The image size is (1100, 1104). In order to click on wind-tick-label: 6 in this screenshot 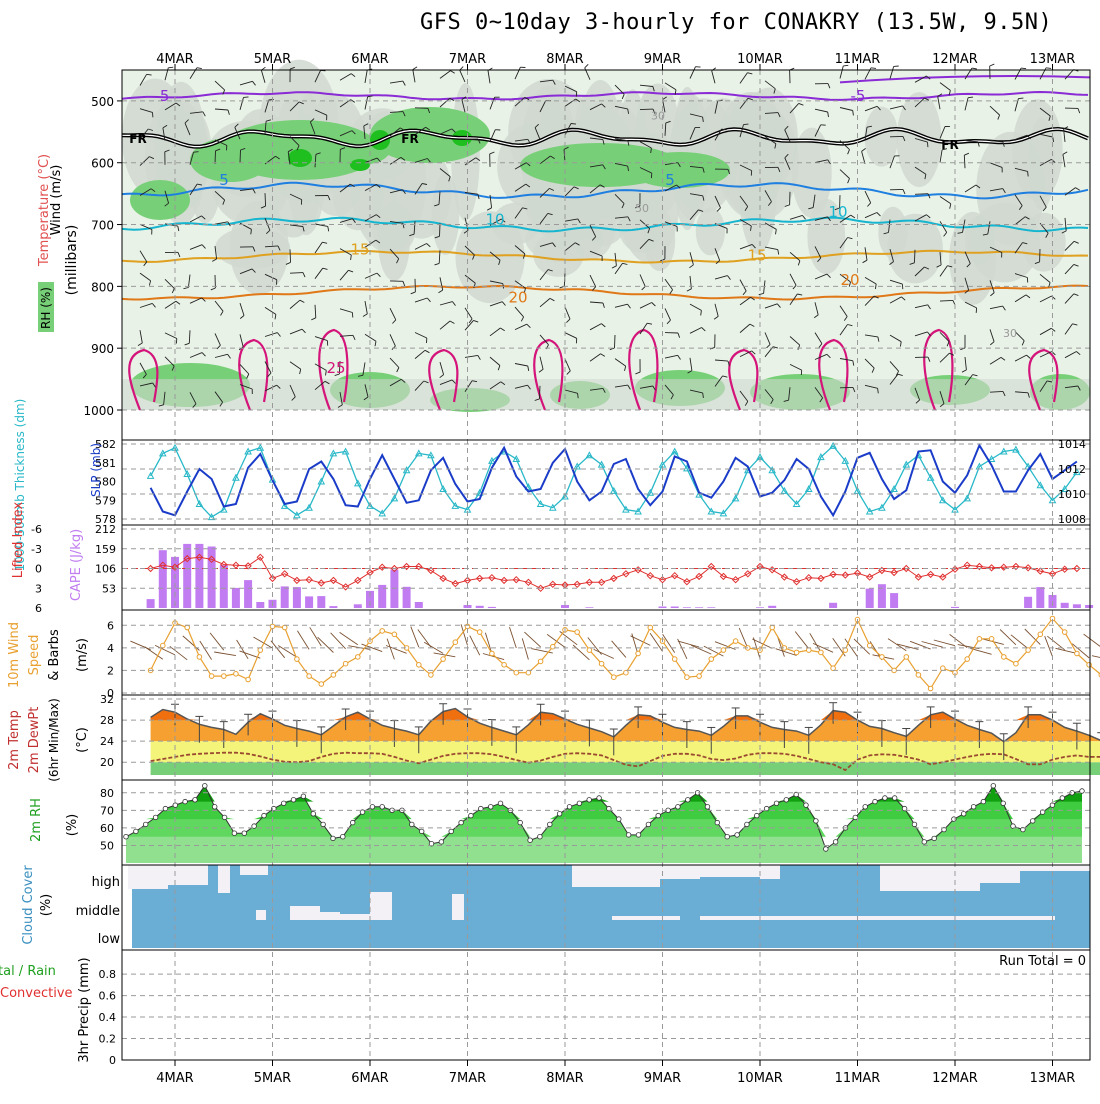, I will do `click(110, 625)`.